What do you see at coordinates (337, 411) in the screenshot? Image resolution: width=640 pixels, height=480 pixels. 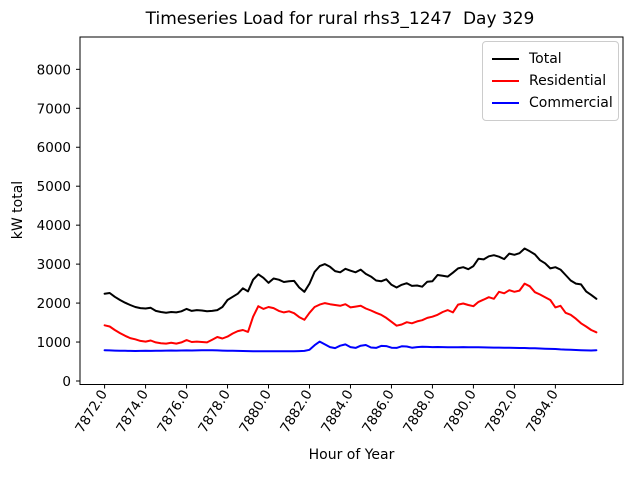 I see `x-tick-label: 7884.0` at bounding box center [337, 411].